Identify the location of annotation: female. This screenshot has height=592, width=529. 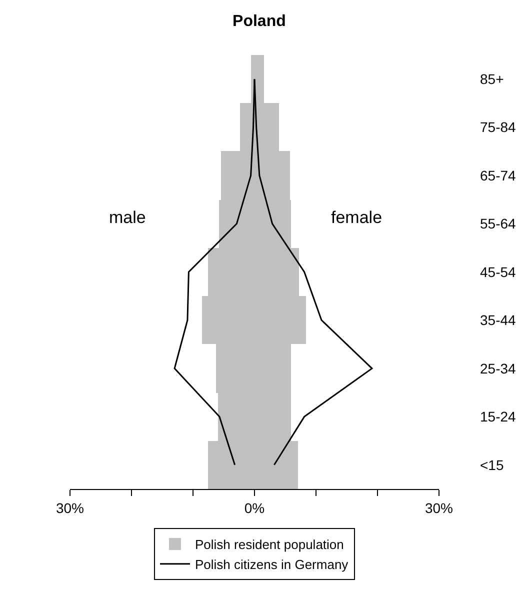
(356, 217).